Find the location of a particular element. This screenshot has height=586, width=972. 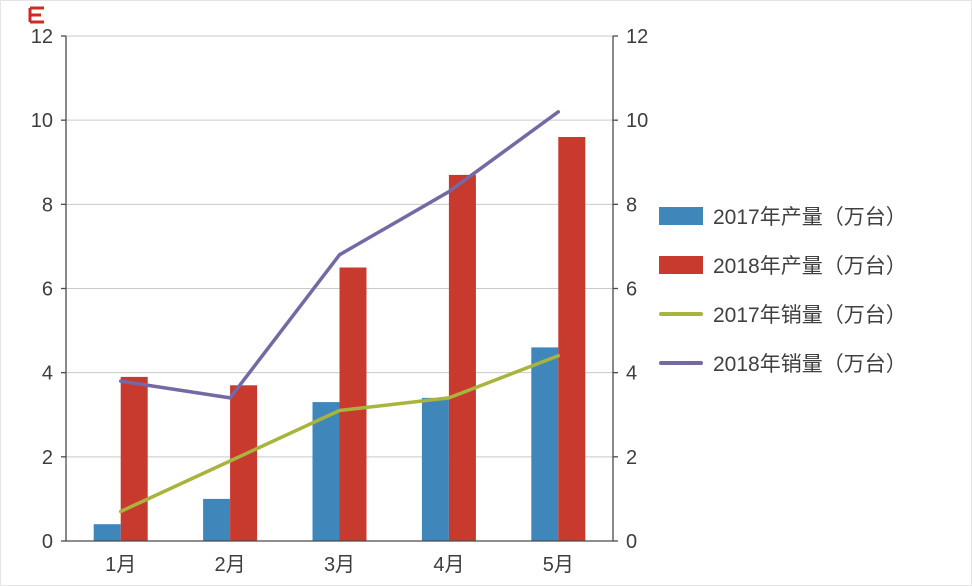

legend-label: 2017年产量（万台） is located at coordinates (810, 217).